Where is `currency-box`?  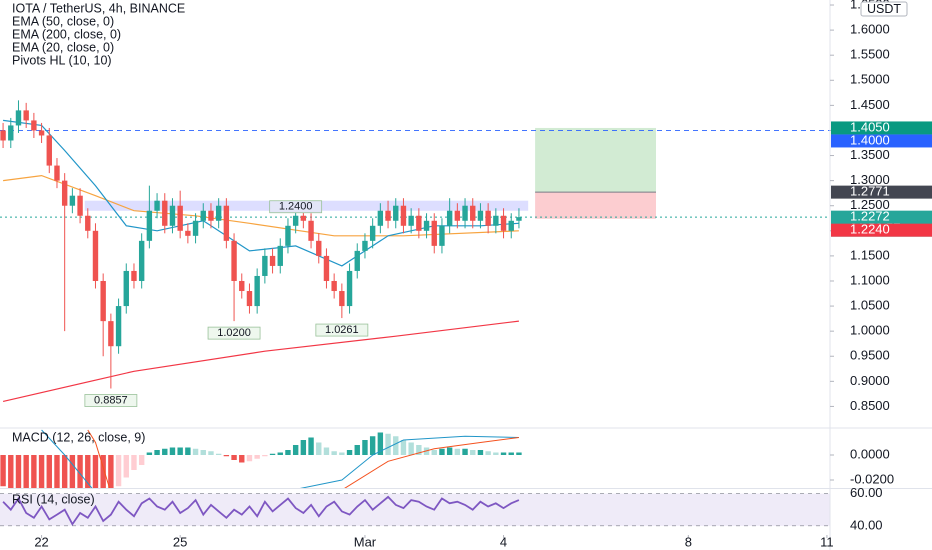 currency-box is located at coordinates (884, 9).